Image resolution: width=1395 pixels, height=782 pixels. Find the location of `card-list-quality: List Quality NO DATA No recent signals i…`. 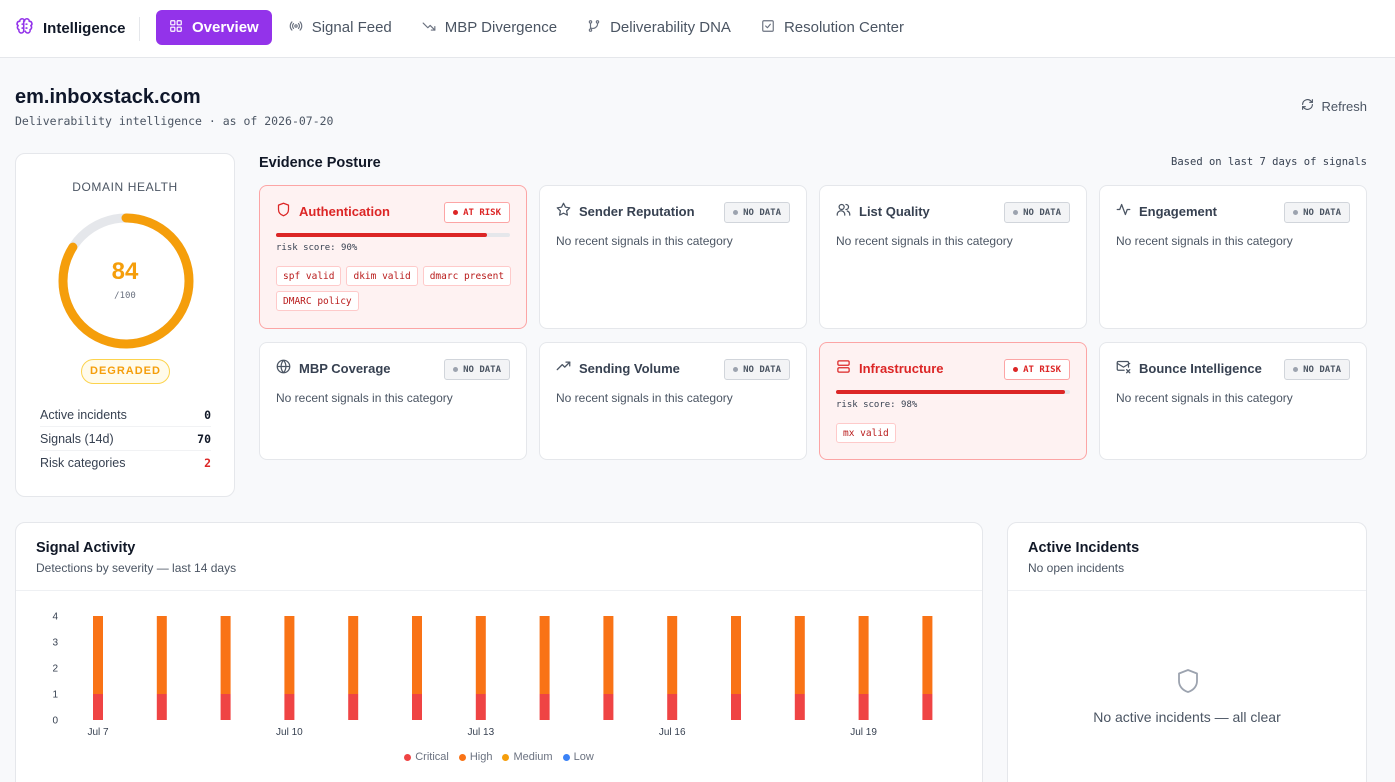

card-list-quality: List Quality NO DATA No recent signals i… is located at coordinates (953, 257).